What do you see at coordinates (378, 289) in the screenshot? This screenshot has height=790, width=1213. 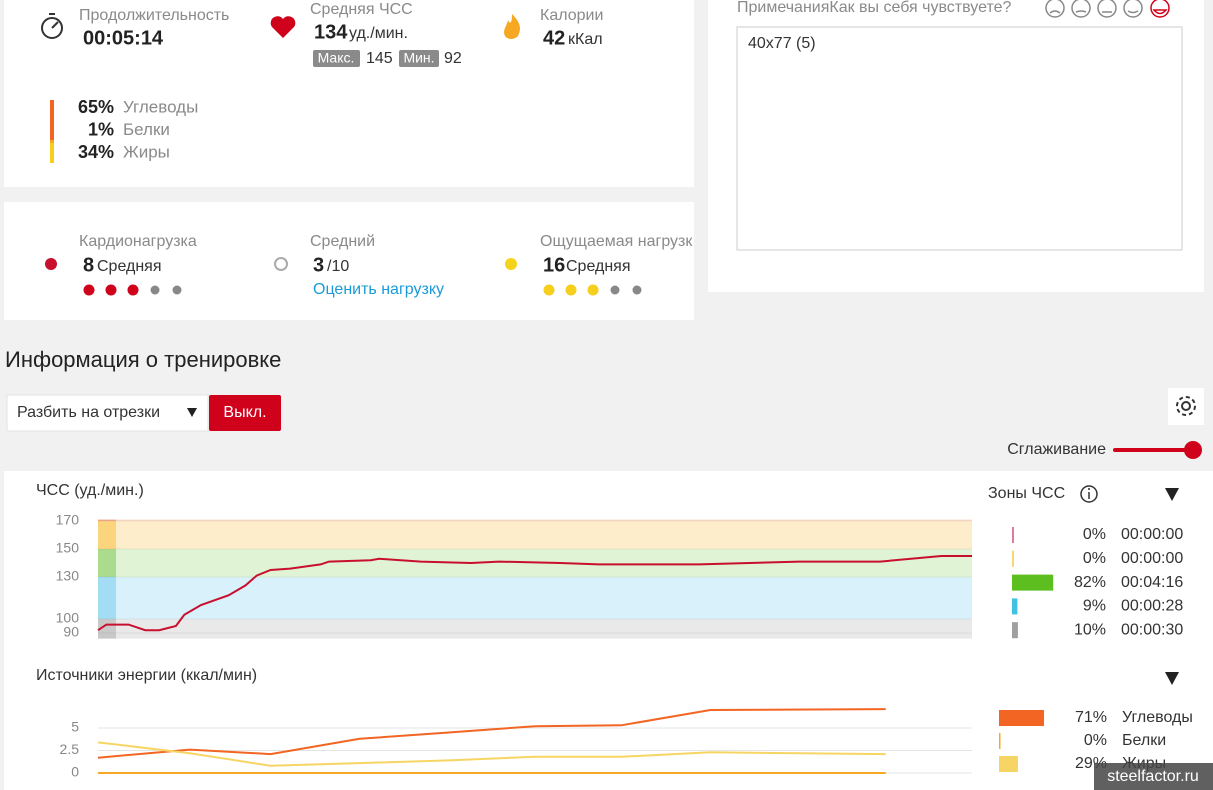 I see `rate-load-link: Оценить нагрузку` at bounding box center [378, 289].